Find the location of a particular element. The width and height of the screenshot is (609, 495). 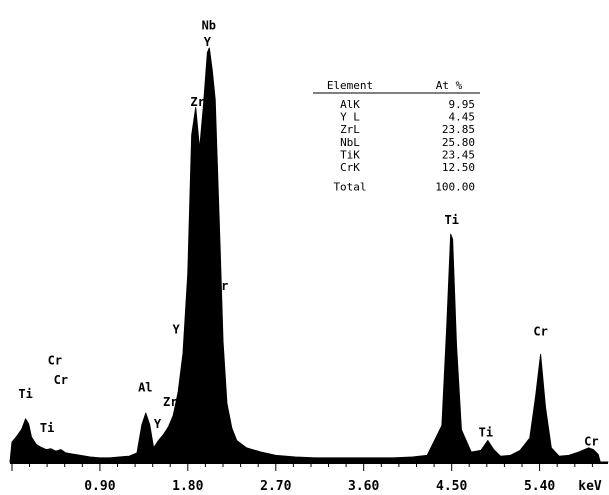

table-cell-element: Total is located at coordinates (349, 187).